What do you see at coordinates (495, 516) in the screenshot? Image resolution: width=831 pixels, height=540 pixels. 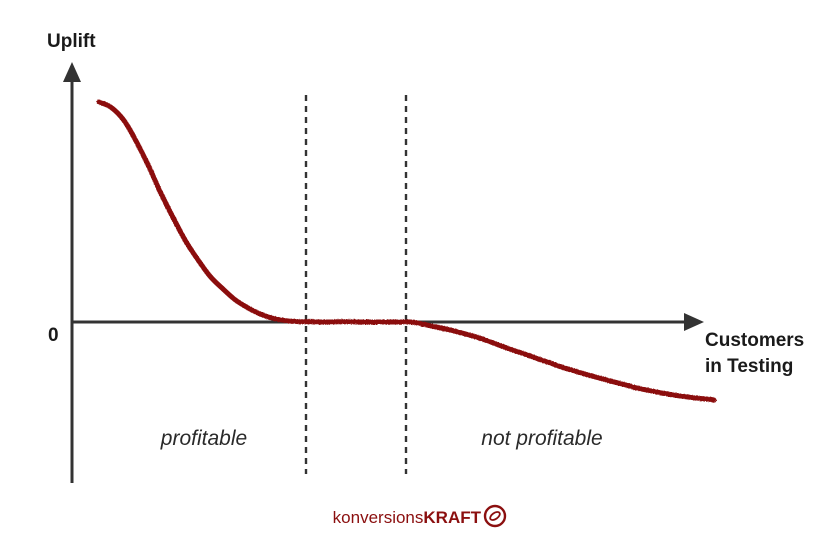 I see `brand-mark-icon` at bounding box center [495, 516].